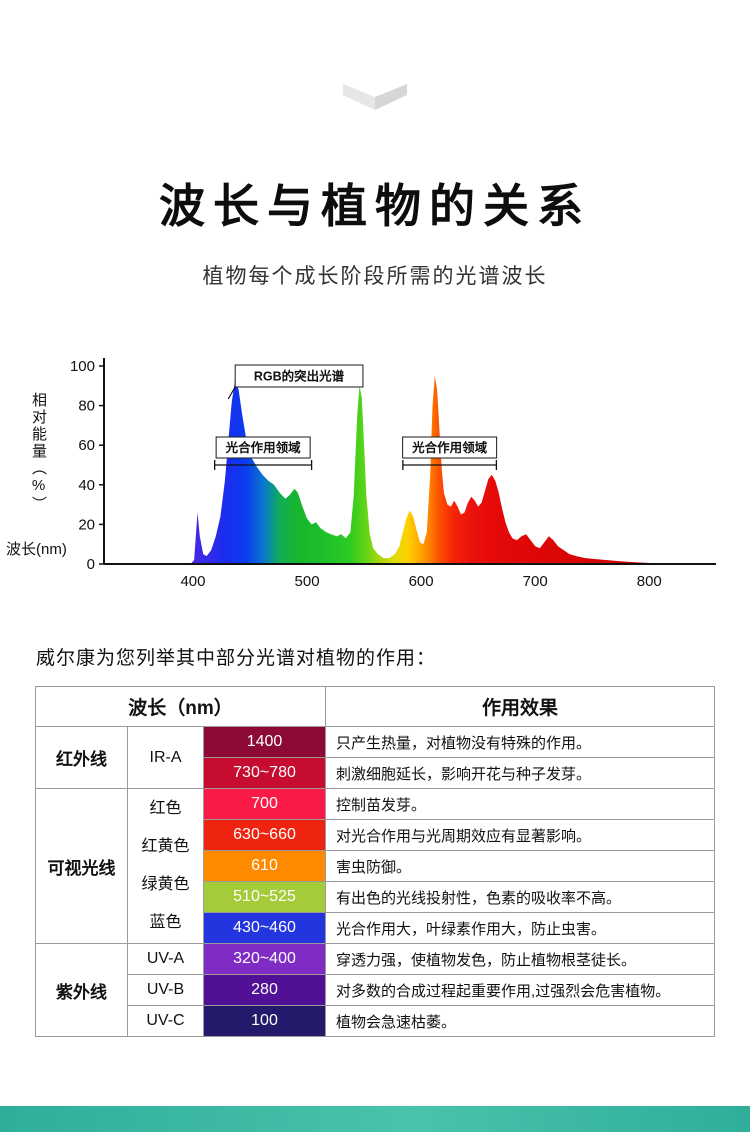 The image size is (750, 1132). Describe the element at coordinates (86, 406) in the screenshot. I see `y-tick-label: 80` at that location.